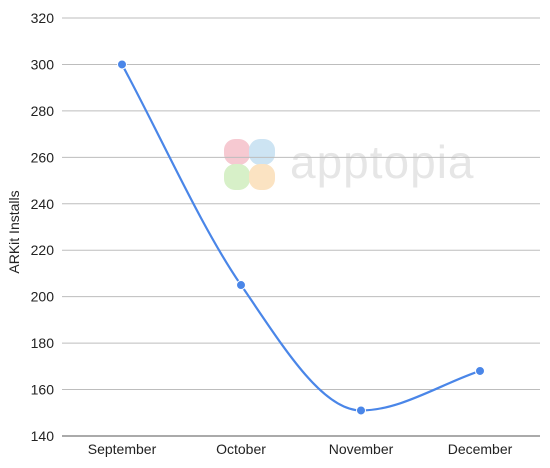 The width and height of the screenshot is (550, 468). Describe the element at coordinates (43, 250) in the screenshot. I see `y-tick-label: 220` at that location.